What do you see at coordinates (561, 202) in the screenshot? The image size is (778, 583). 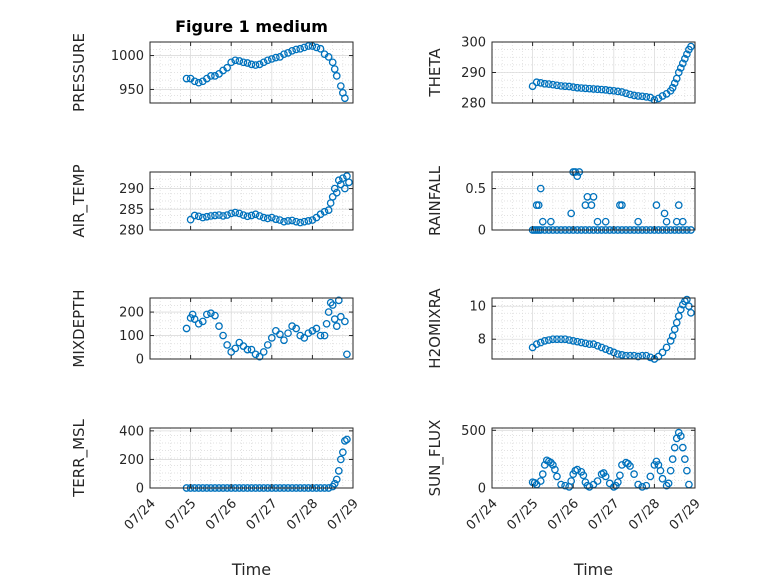 I see `subplot-4: 0 0.5 RAINFALL` at bounding box center [561, 202].